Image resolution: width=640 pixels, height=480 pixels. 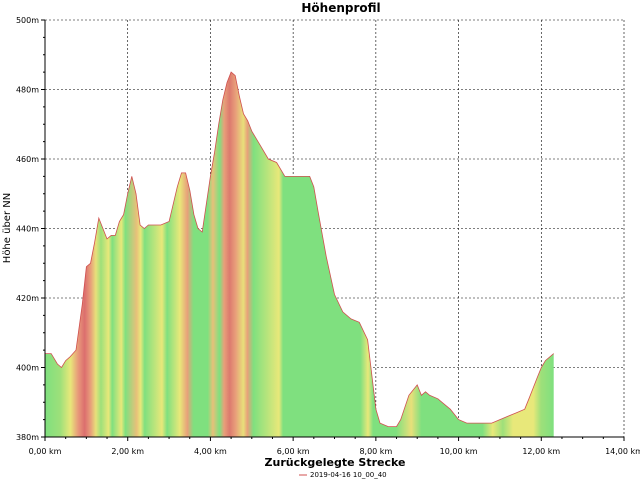 What do you see at coordinates (459, 451) in the screenshot?
I see `x-tick-label: 10,00 km` at bounding box center [459, 451].